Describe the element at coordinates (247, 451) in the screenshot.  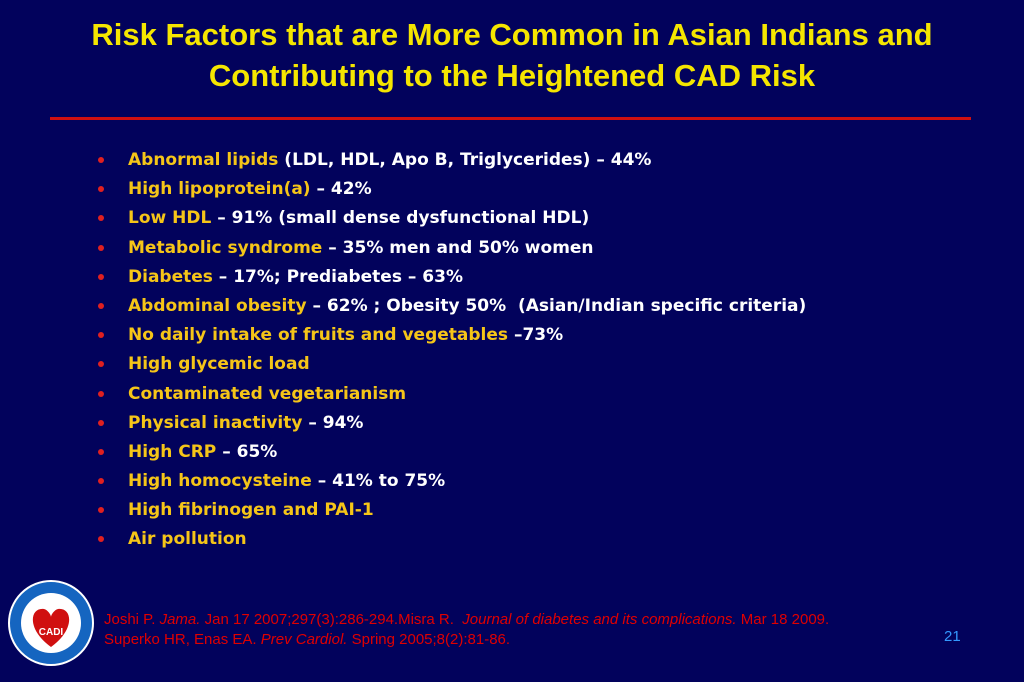
I see `bullet-text: – 65%` at that location.